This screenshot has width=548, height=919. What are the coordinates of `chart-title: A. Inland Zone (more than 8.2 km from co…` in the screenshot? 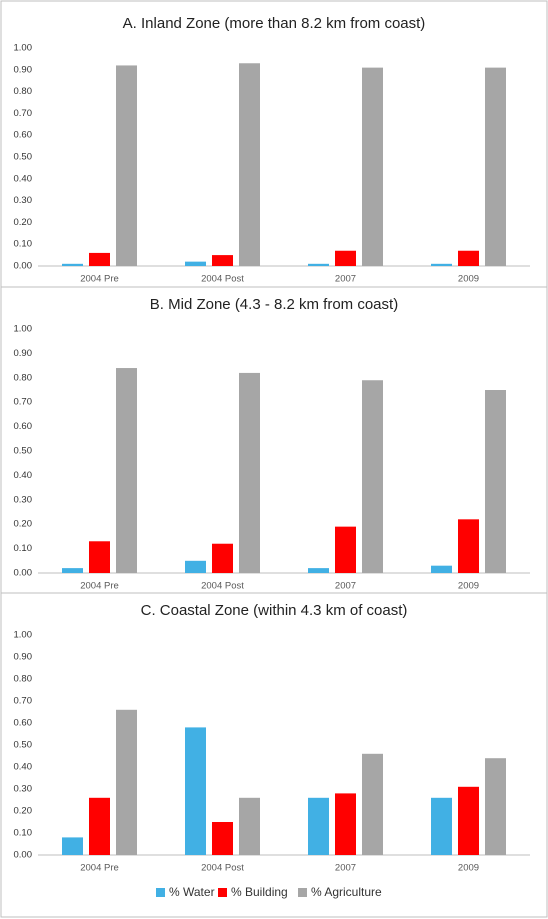 It's located at (274, 23).